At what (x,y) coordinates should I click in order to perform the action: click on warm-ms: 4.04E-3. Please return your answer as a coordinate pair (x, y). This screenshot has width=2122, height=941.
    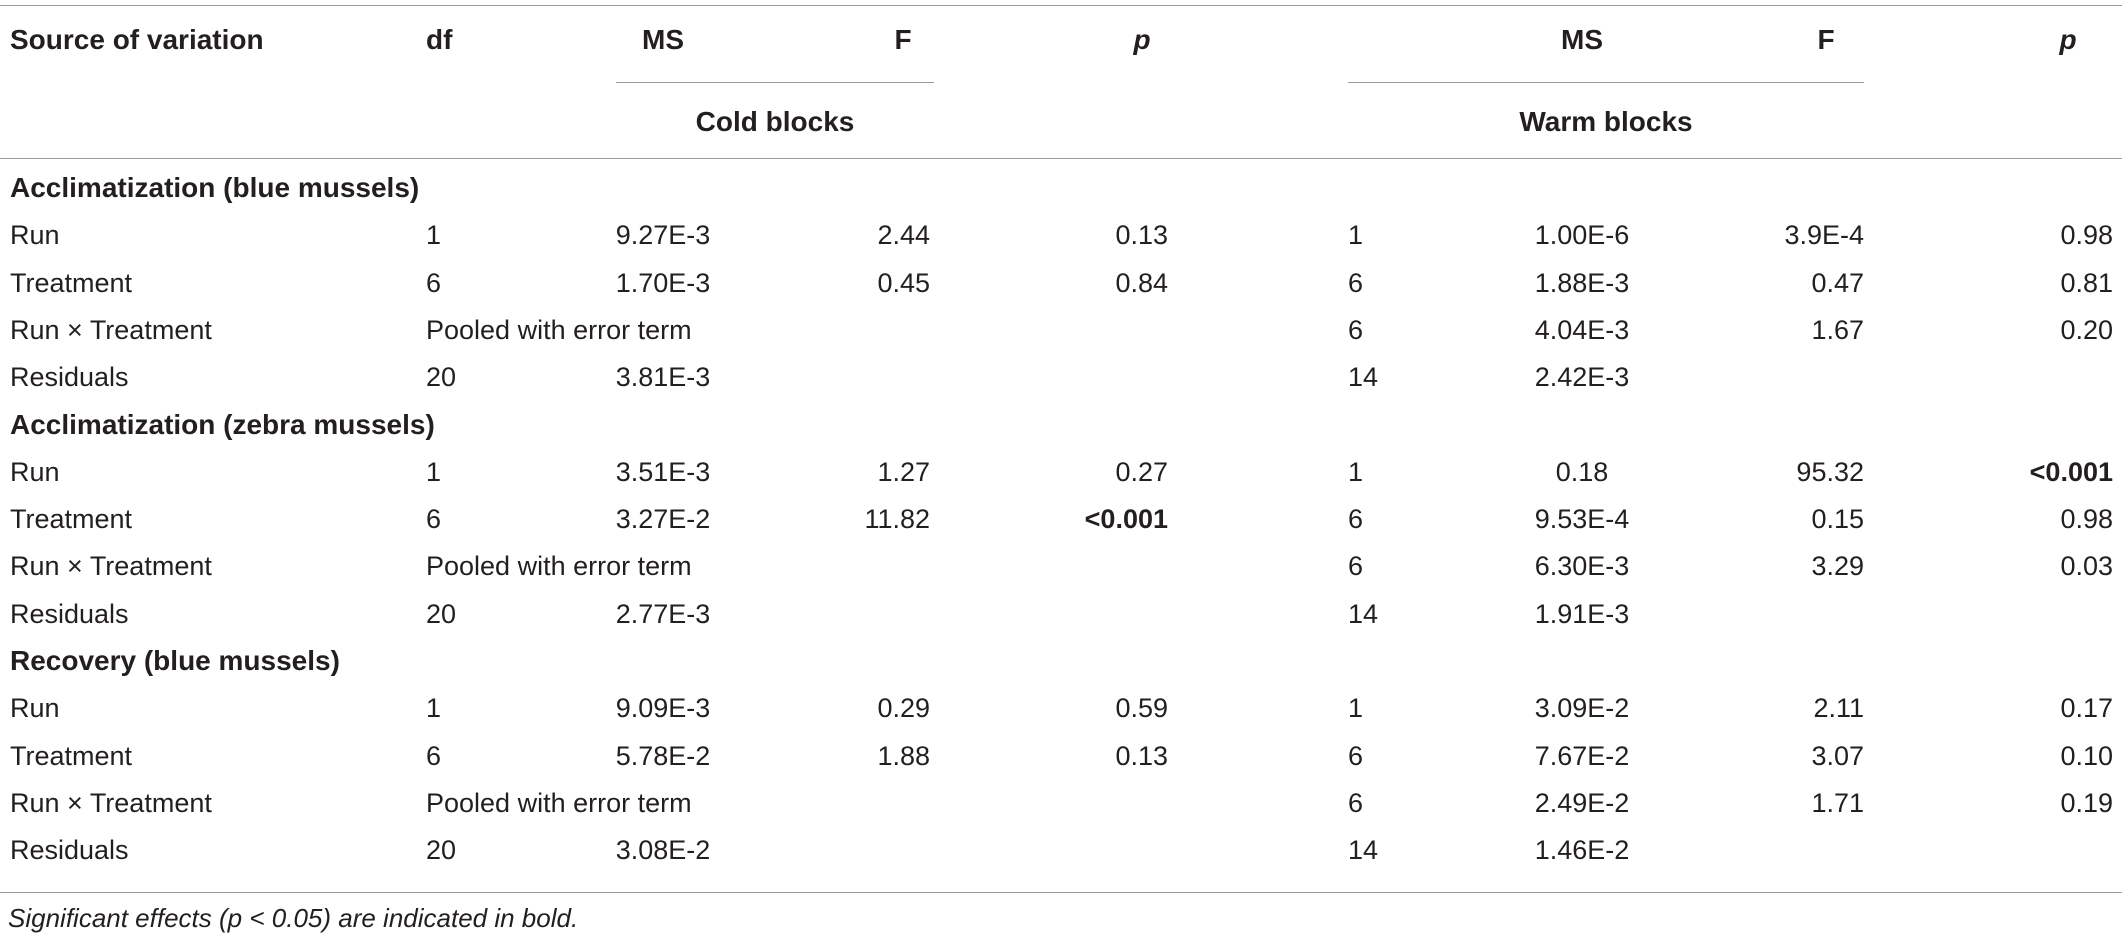
    Looking at the image, I should click on (1582, 329).